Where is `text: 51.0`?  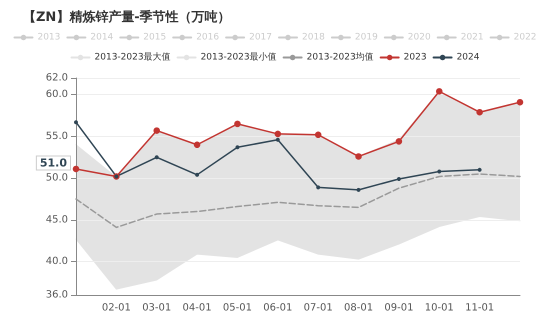 text: 51.0 is located at coordinates (54, 163).